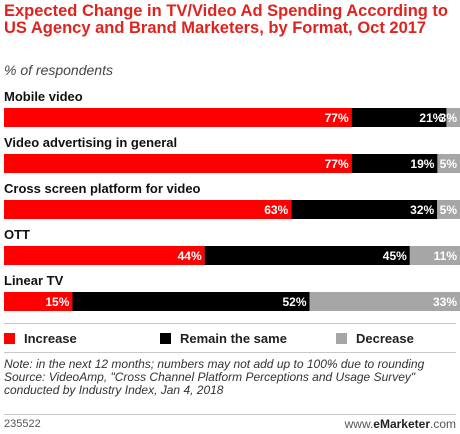  What do you see at coordinates (294, 302) in the screenshot?
I see `data-label-remain-the-same-linear-tv: 52%` at bounding box center [294, 302].